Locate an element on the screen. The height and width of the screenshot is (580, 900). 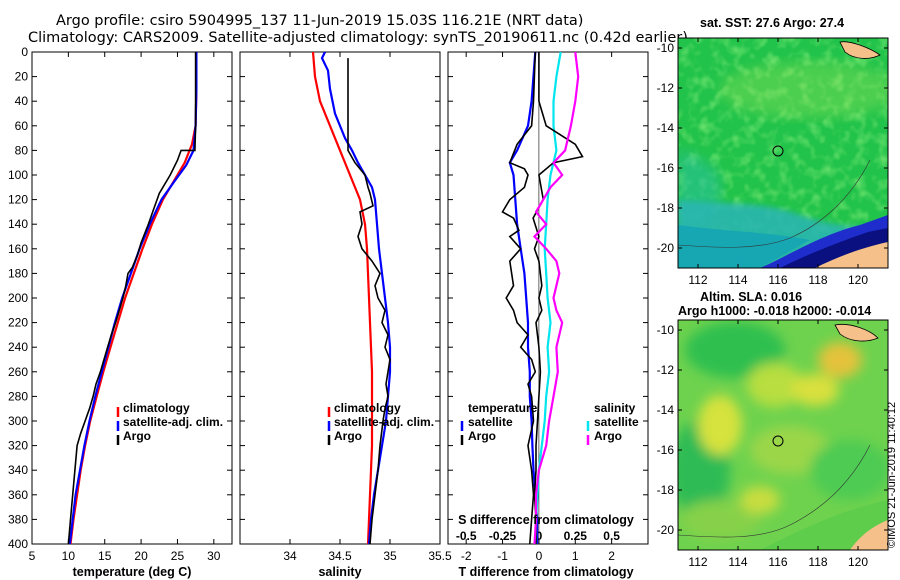
temperature-legend: climatology satellite-adj. clim. Argo is located at coordinates (169, 423).